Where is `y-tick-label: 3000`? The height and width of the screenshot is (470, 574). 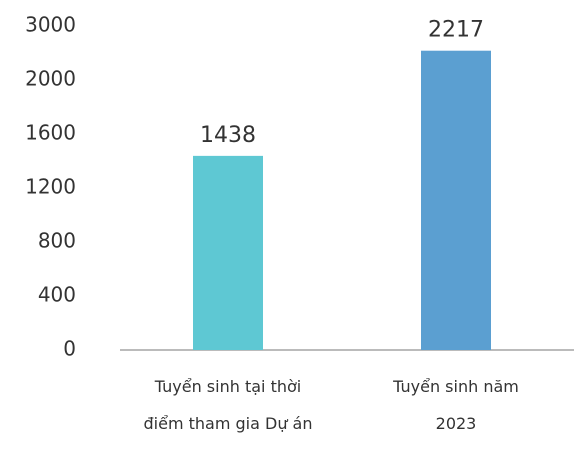 y-tick-label: 3000 is located at coordinates (50, 25).